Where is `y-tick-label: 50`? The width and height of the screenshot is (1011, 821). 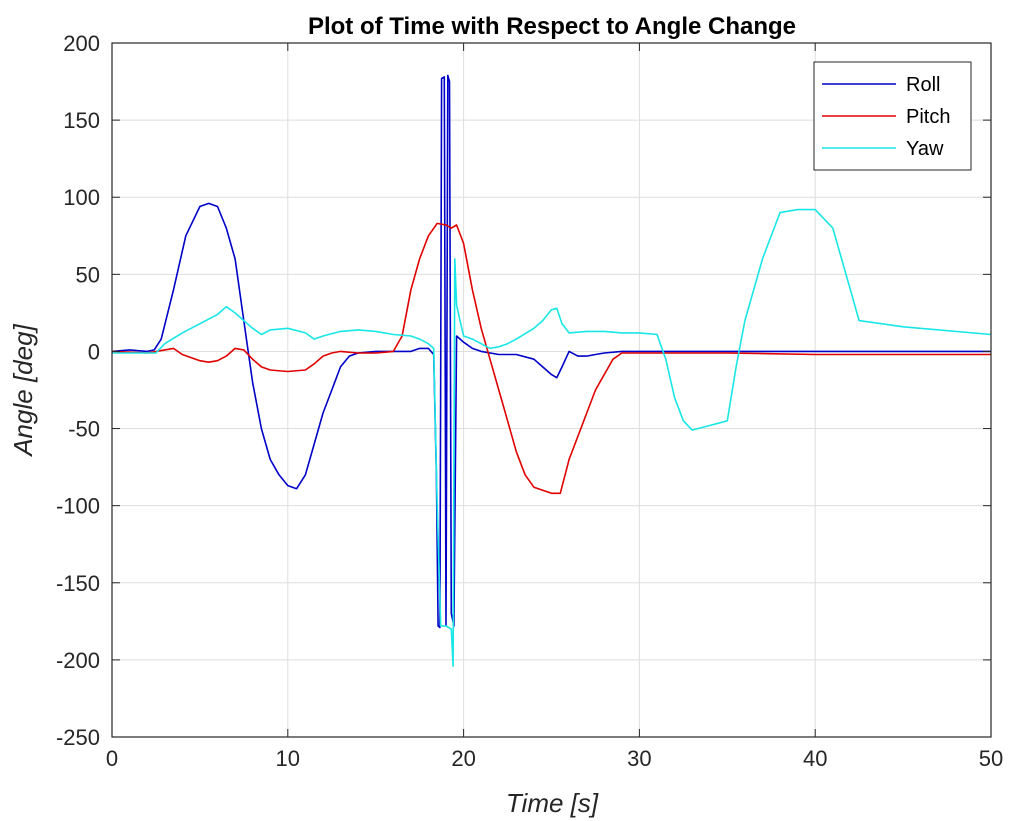 y-tick-label: 50 is located at coordinates (88, 274).